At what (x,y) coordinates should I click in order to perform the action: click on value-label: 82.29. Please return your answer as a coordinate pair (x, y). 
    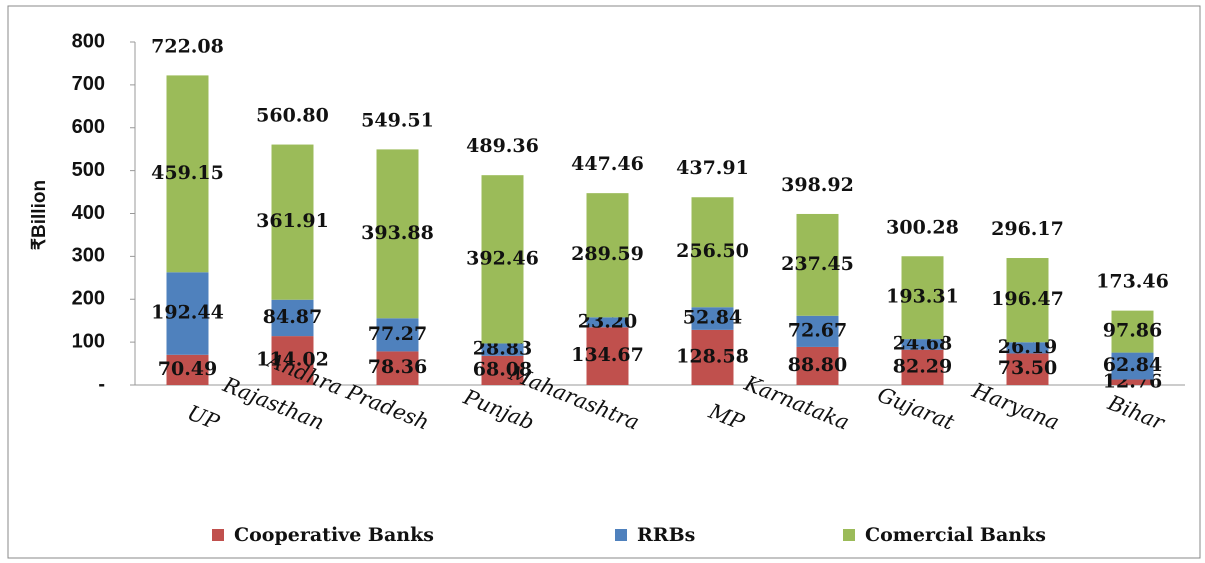
    Looking at the image, I should click on (923, 366).